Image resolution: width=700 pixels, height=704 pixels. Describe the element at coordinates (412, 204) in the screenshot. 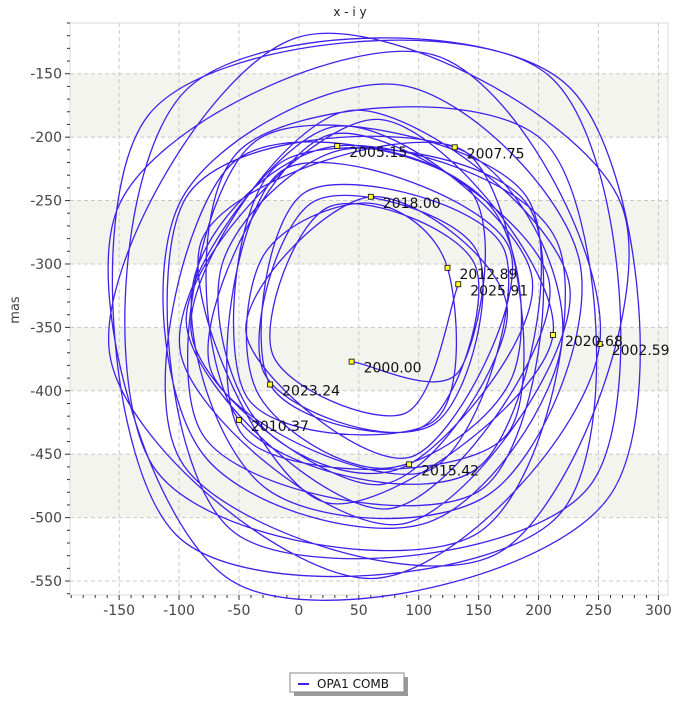

I see `epoch-label: 2018.00` at that location.